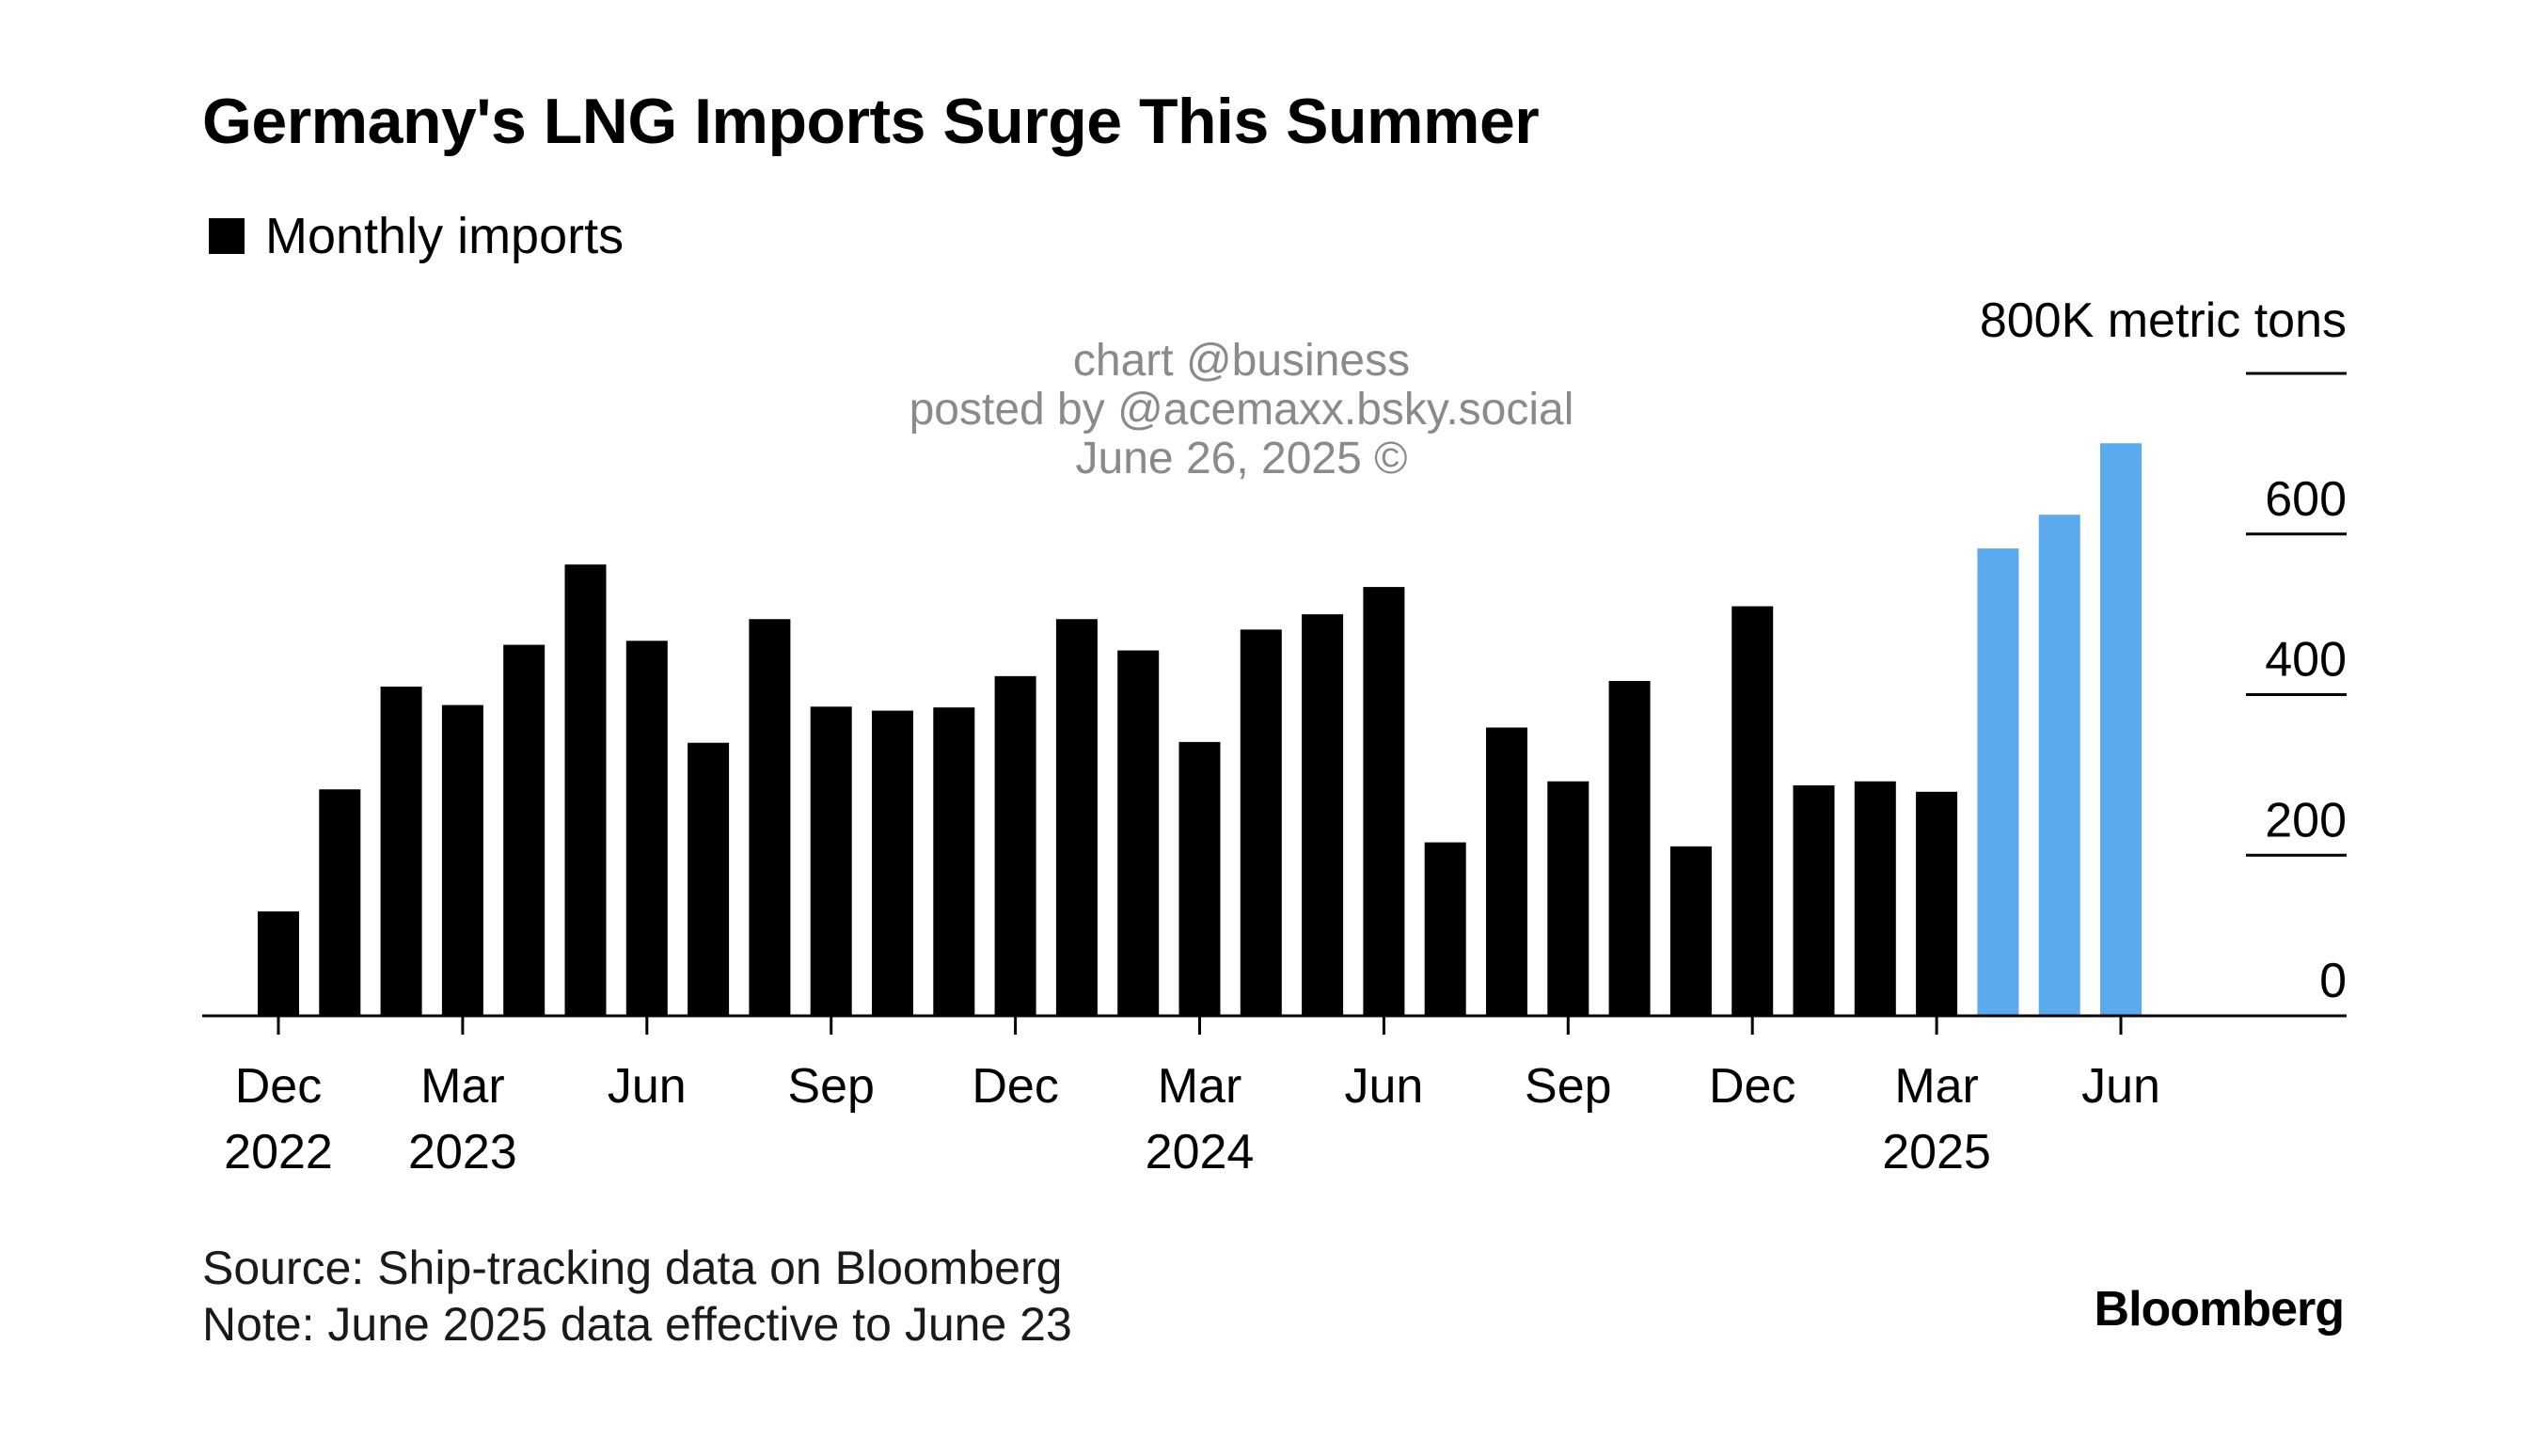 The image size is (2530, 1456). What do you see at coordinates (2333, 981) in the screenshot?
I see `y-tick-label: 0` at bounding box center [2333, 981].